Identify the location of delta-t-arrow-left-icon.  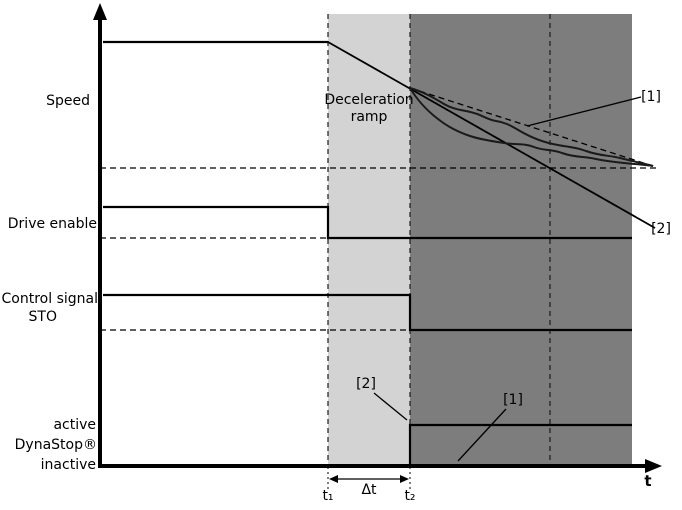
(333, 479).